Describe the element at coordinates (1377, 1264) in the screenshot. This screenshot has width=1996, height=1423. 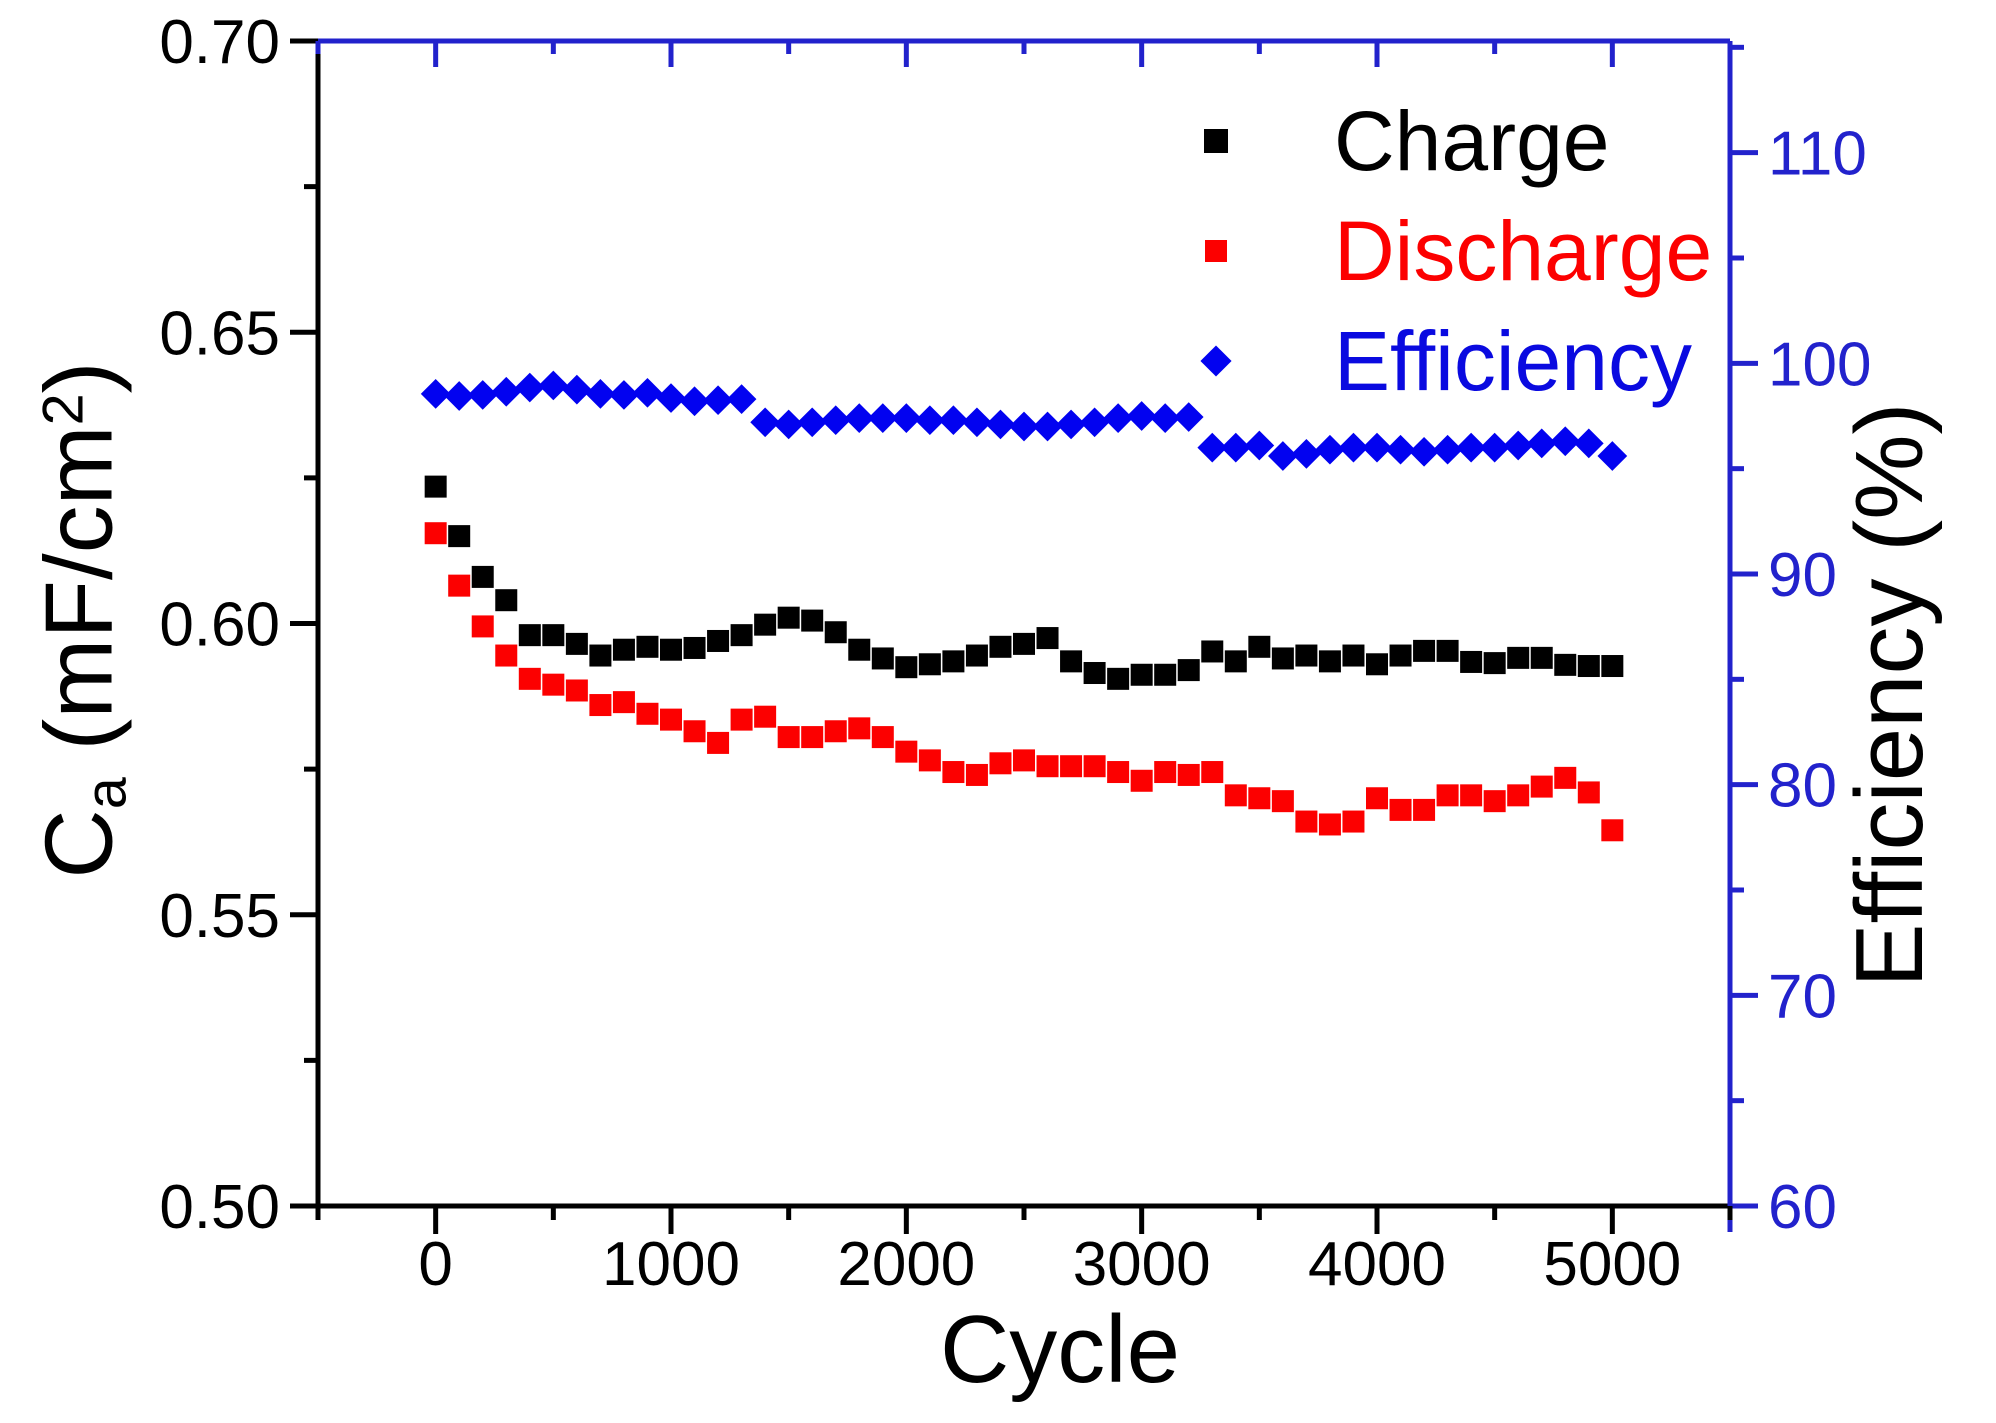
I see `x-bottom-tick-label: 4000` at that location.